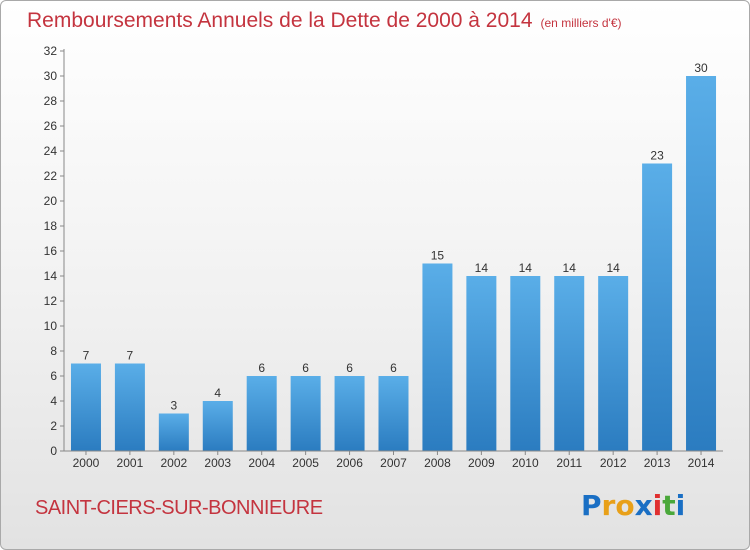 This screenshot has width=750, height=550. What do you see at coordinates (261, 463) in the screenshot?
I see `x-tick-label: 2004` at bounding box center [261, 463].